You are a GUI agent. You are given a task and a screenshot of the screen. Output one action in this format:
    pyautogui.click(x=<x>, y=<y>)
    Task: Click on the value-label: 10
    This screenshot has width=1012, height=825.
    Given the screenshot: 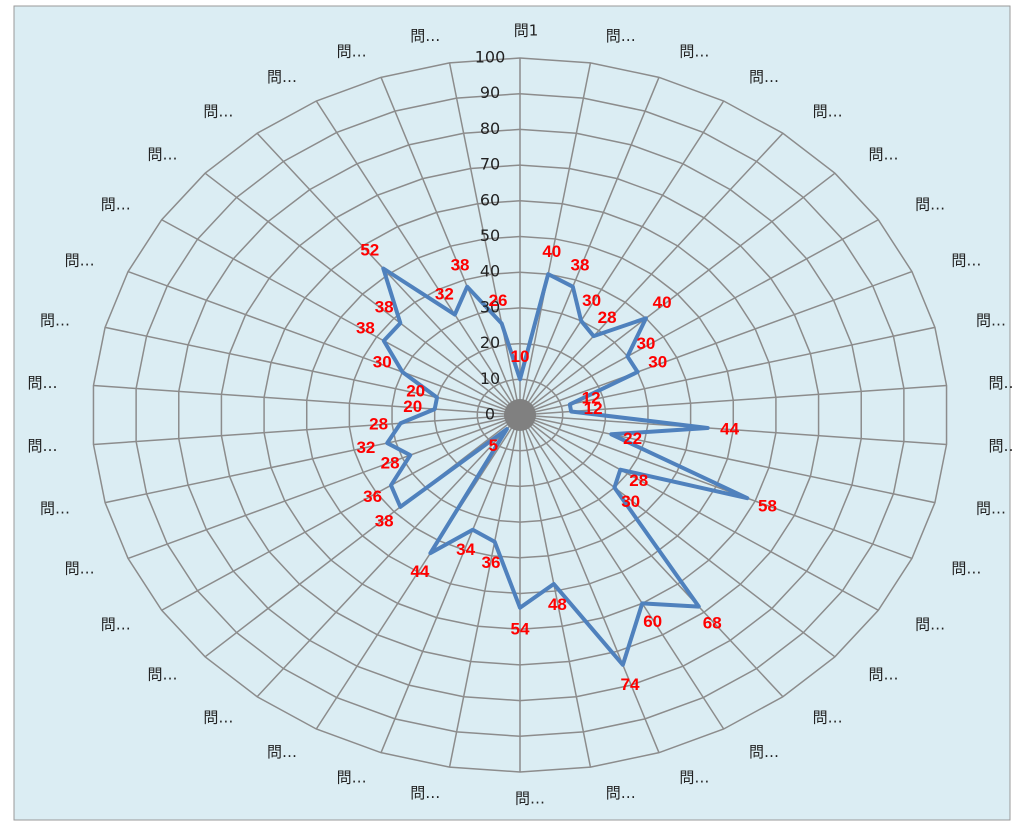 What is the action you would take?
    pyautogui.click(x=520, y=356)
    